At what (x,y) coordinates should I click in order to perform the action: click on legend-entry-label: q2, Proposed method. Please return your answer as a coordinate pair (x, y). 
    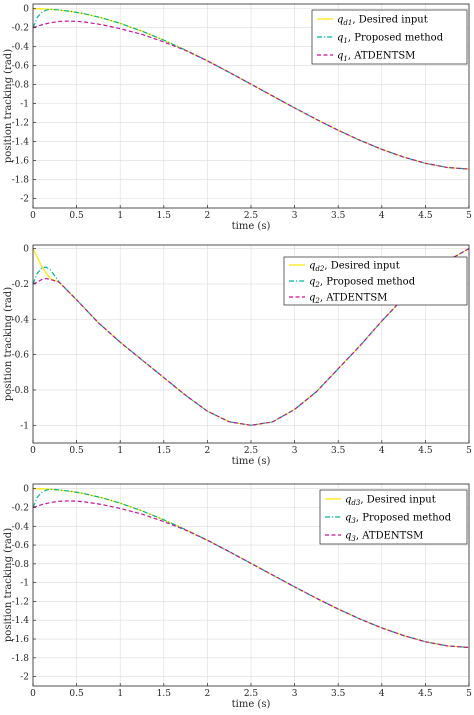
    Looking at the image, I should click on (362, 283).